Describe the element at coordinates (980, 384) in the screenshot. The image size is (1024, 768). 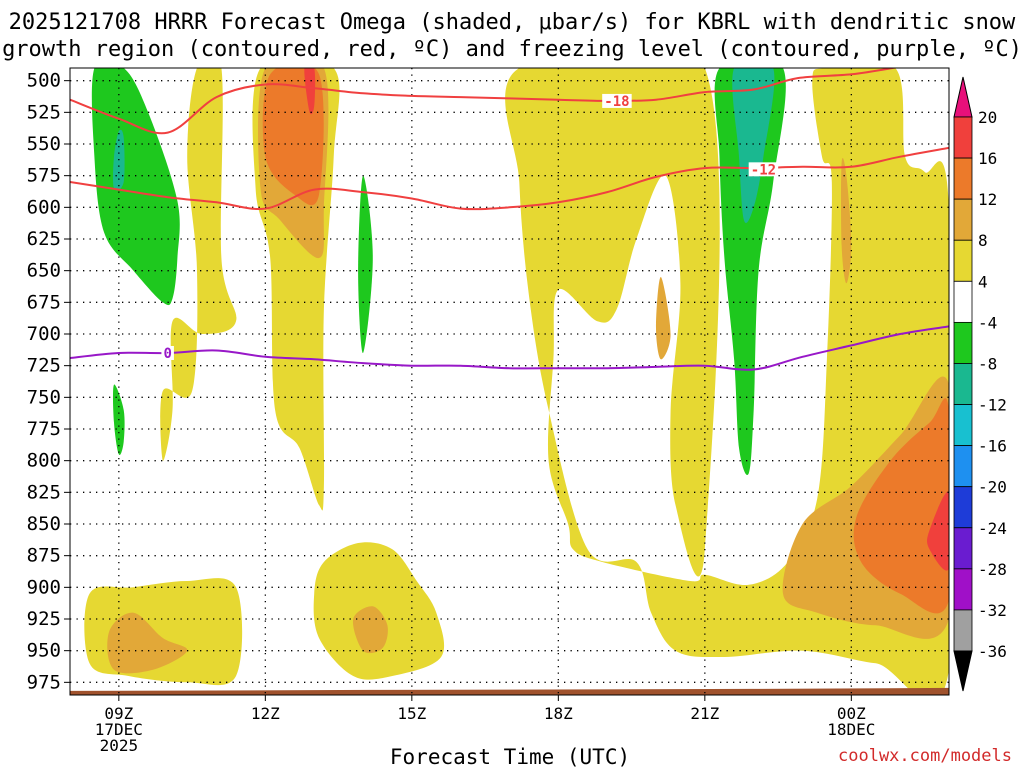
I see `colorbar: 20 16 12 8 4 -4 -8 -12 -16 -20 -24 -28 -32 -36` at that location.